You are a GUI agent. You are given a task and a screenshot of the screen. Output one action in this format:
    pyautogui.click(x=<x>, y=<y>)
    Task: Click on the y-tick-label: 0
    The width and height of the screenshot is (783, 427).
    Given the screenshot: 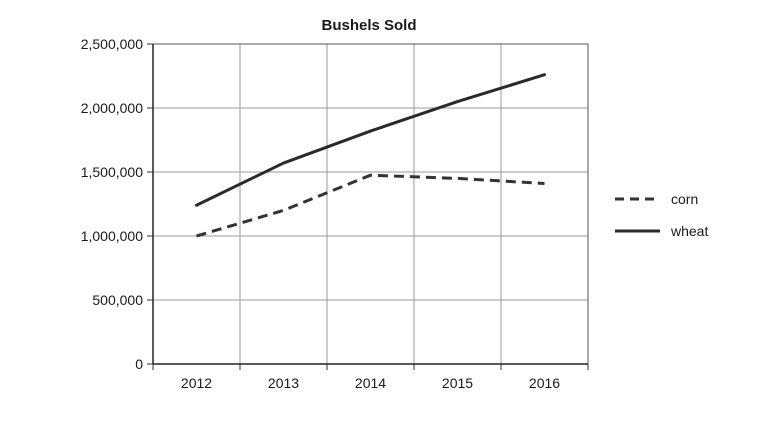 What is the action you would take?
    pyautogui.click(x=139, y=364)
    